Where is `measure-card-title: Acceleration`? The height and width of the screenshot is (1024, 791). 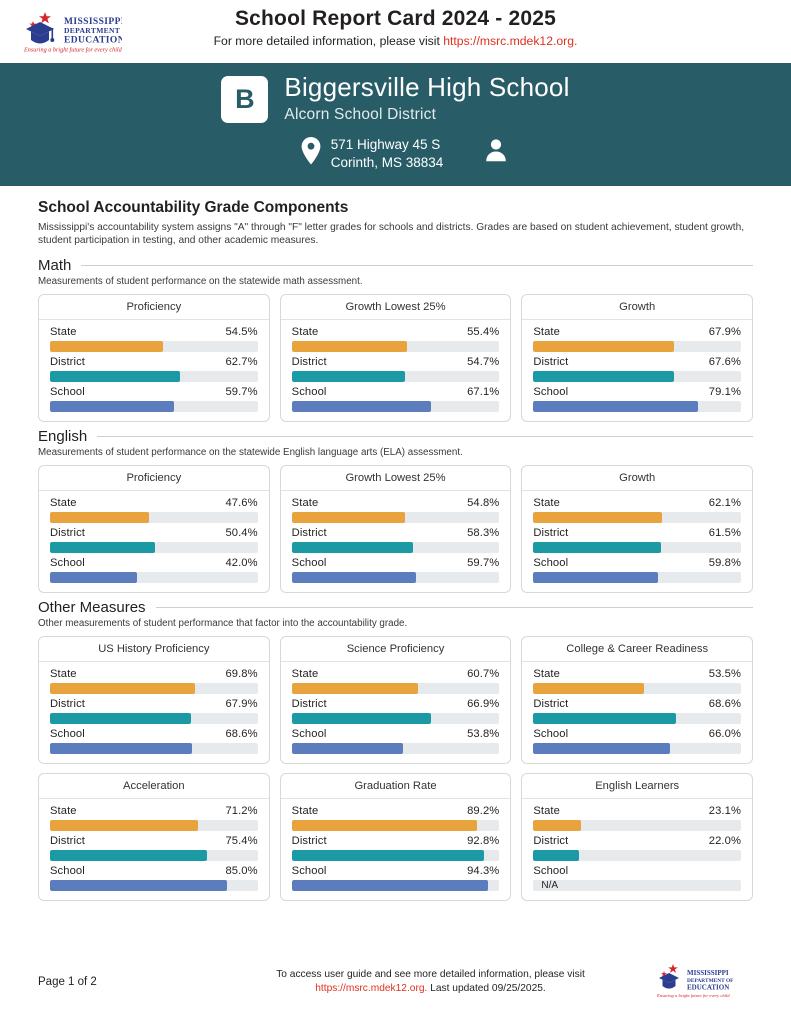 measure-card-title: Acceleration is located at coordinates (154, 787).